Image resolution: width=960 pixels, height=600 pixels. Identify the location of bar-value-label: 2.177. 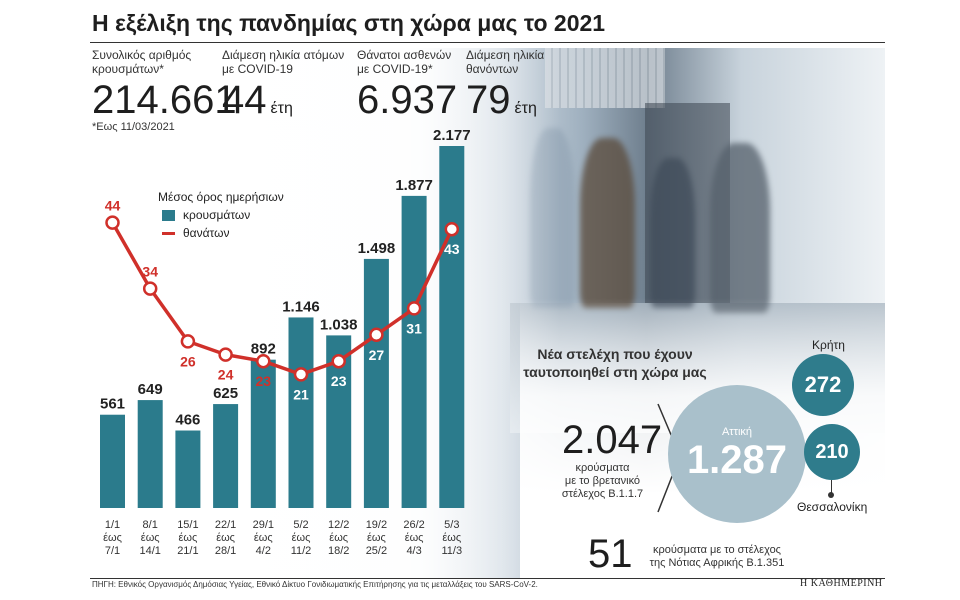
(452, 135).